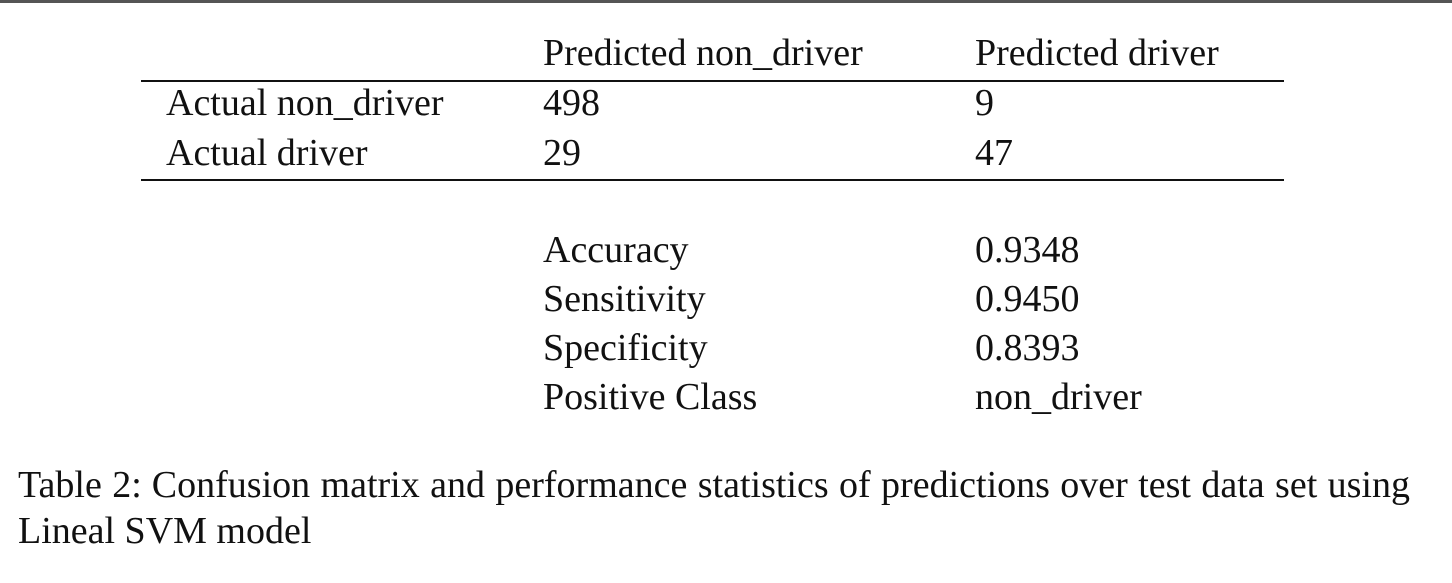 Image resolution: width=1452 pixels, height=583 pixels. I want to click on cell-actual-non-driver-predicted-driver: 9, so click(984, 103).